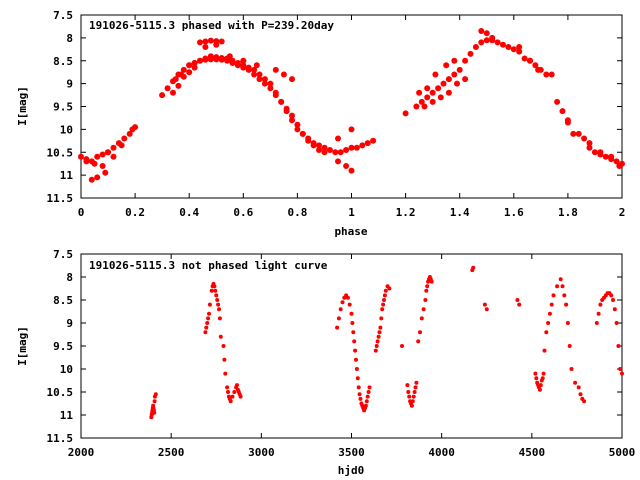 This screenshot has height=480, width=640. Describe the element at coordinates (208, 265) in the screenshot. I see `chart-title-unphased: 191026-5115.3 not phased light curve` at that location.